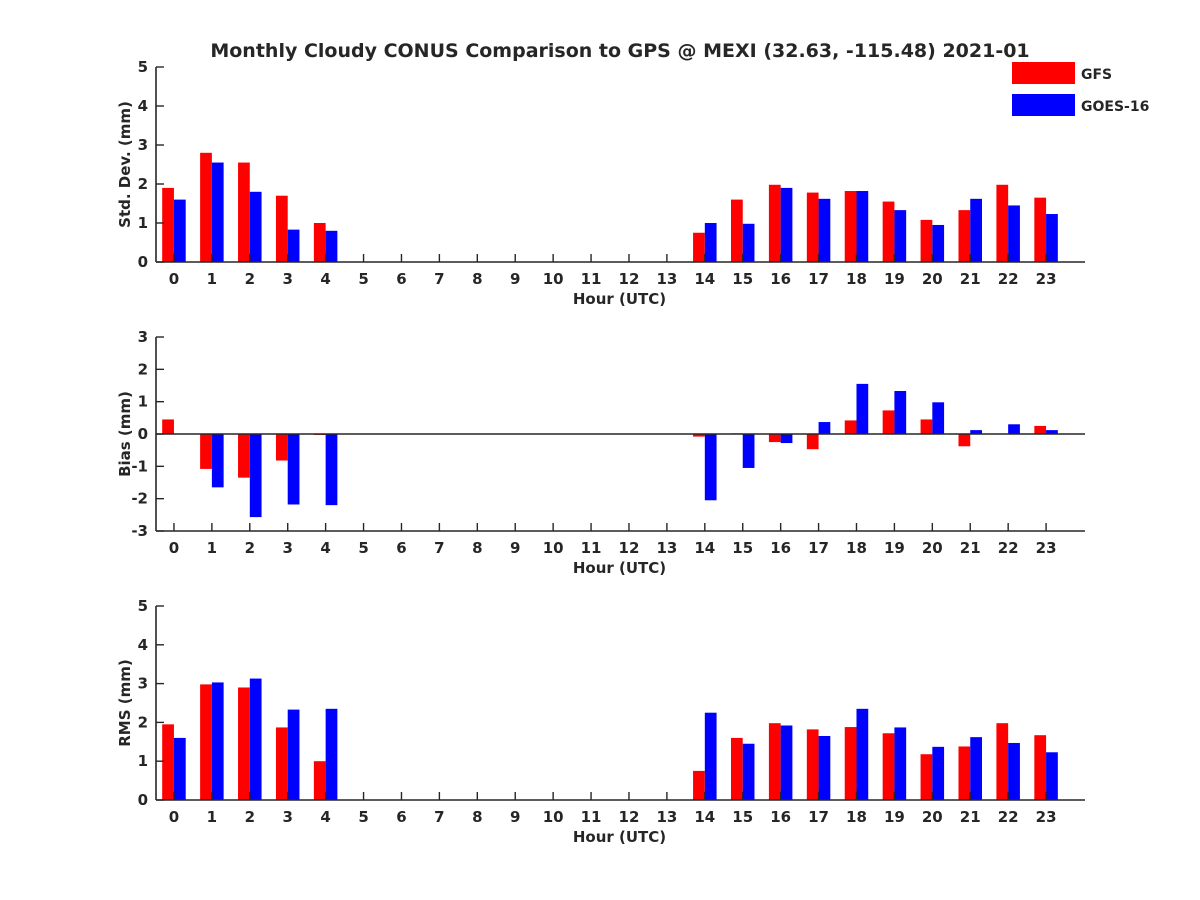 This screenshot has width=1200, height=900. Describe the element at coordinates (515, 817) in the screenshot. I see `x-tick-label: 9` at that location.